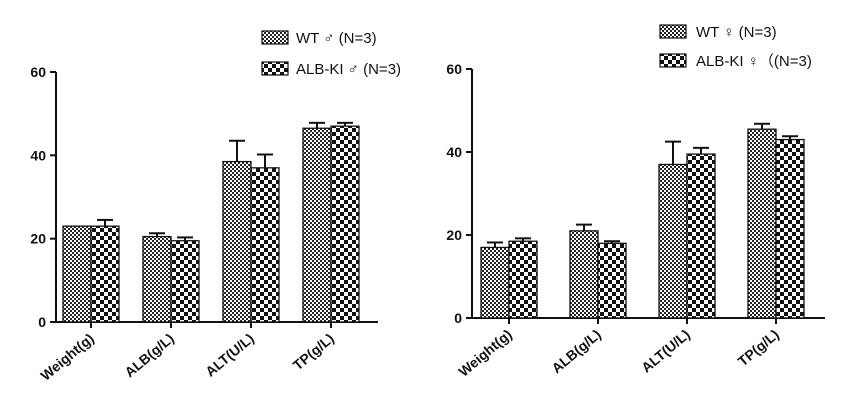 The width and height of the screenshot is (858, 419). I want to click on y-tick-label-male: 60, so click(38, 72).